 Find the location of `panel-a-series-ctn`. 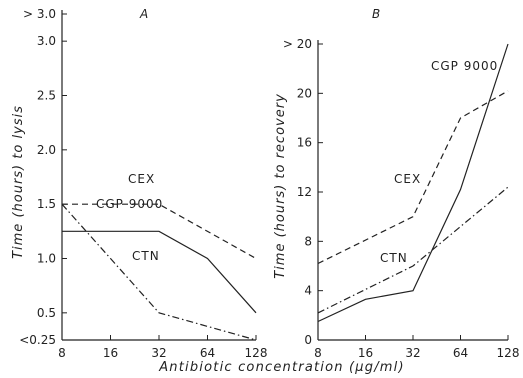

panel-a-series-ctn is located at coordinates (159, 272).